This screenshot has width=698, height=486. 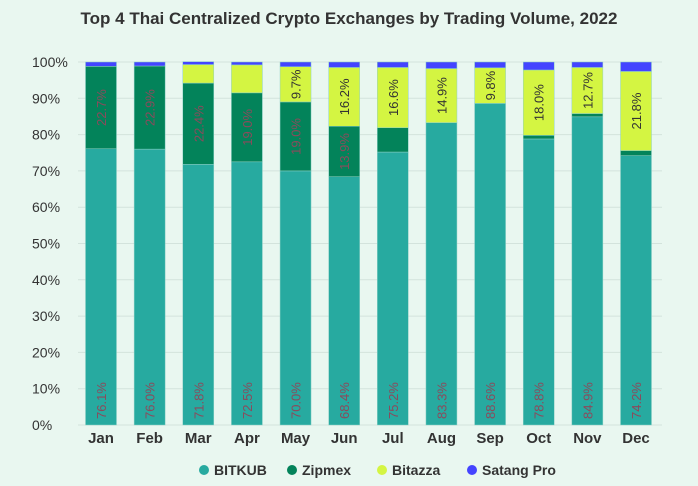 What do you see at coordinates (198, 438) in the screenshot?
I see `x-tick-label: Mar` at bounding box center [198, 438].